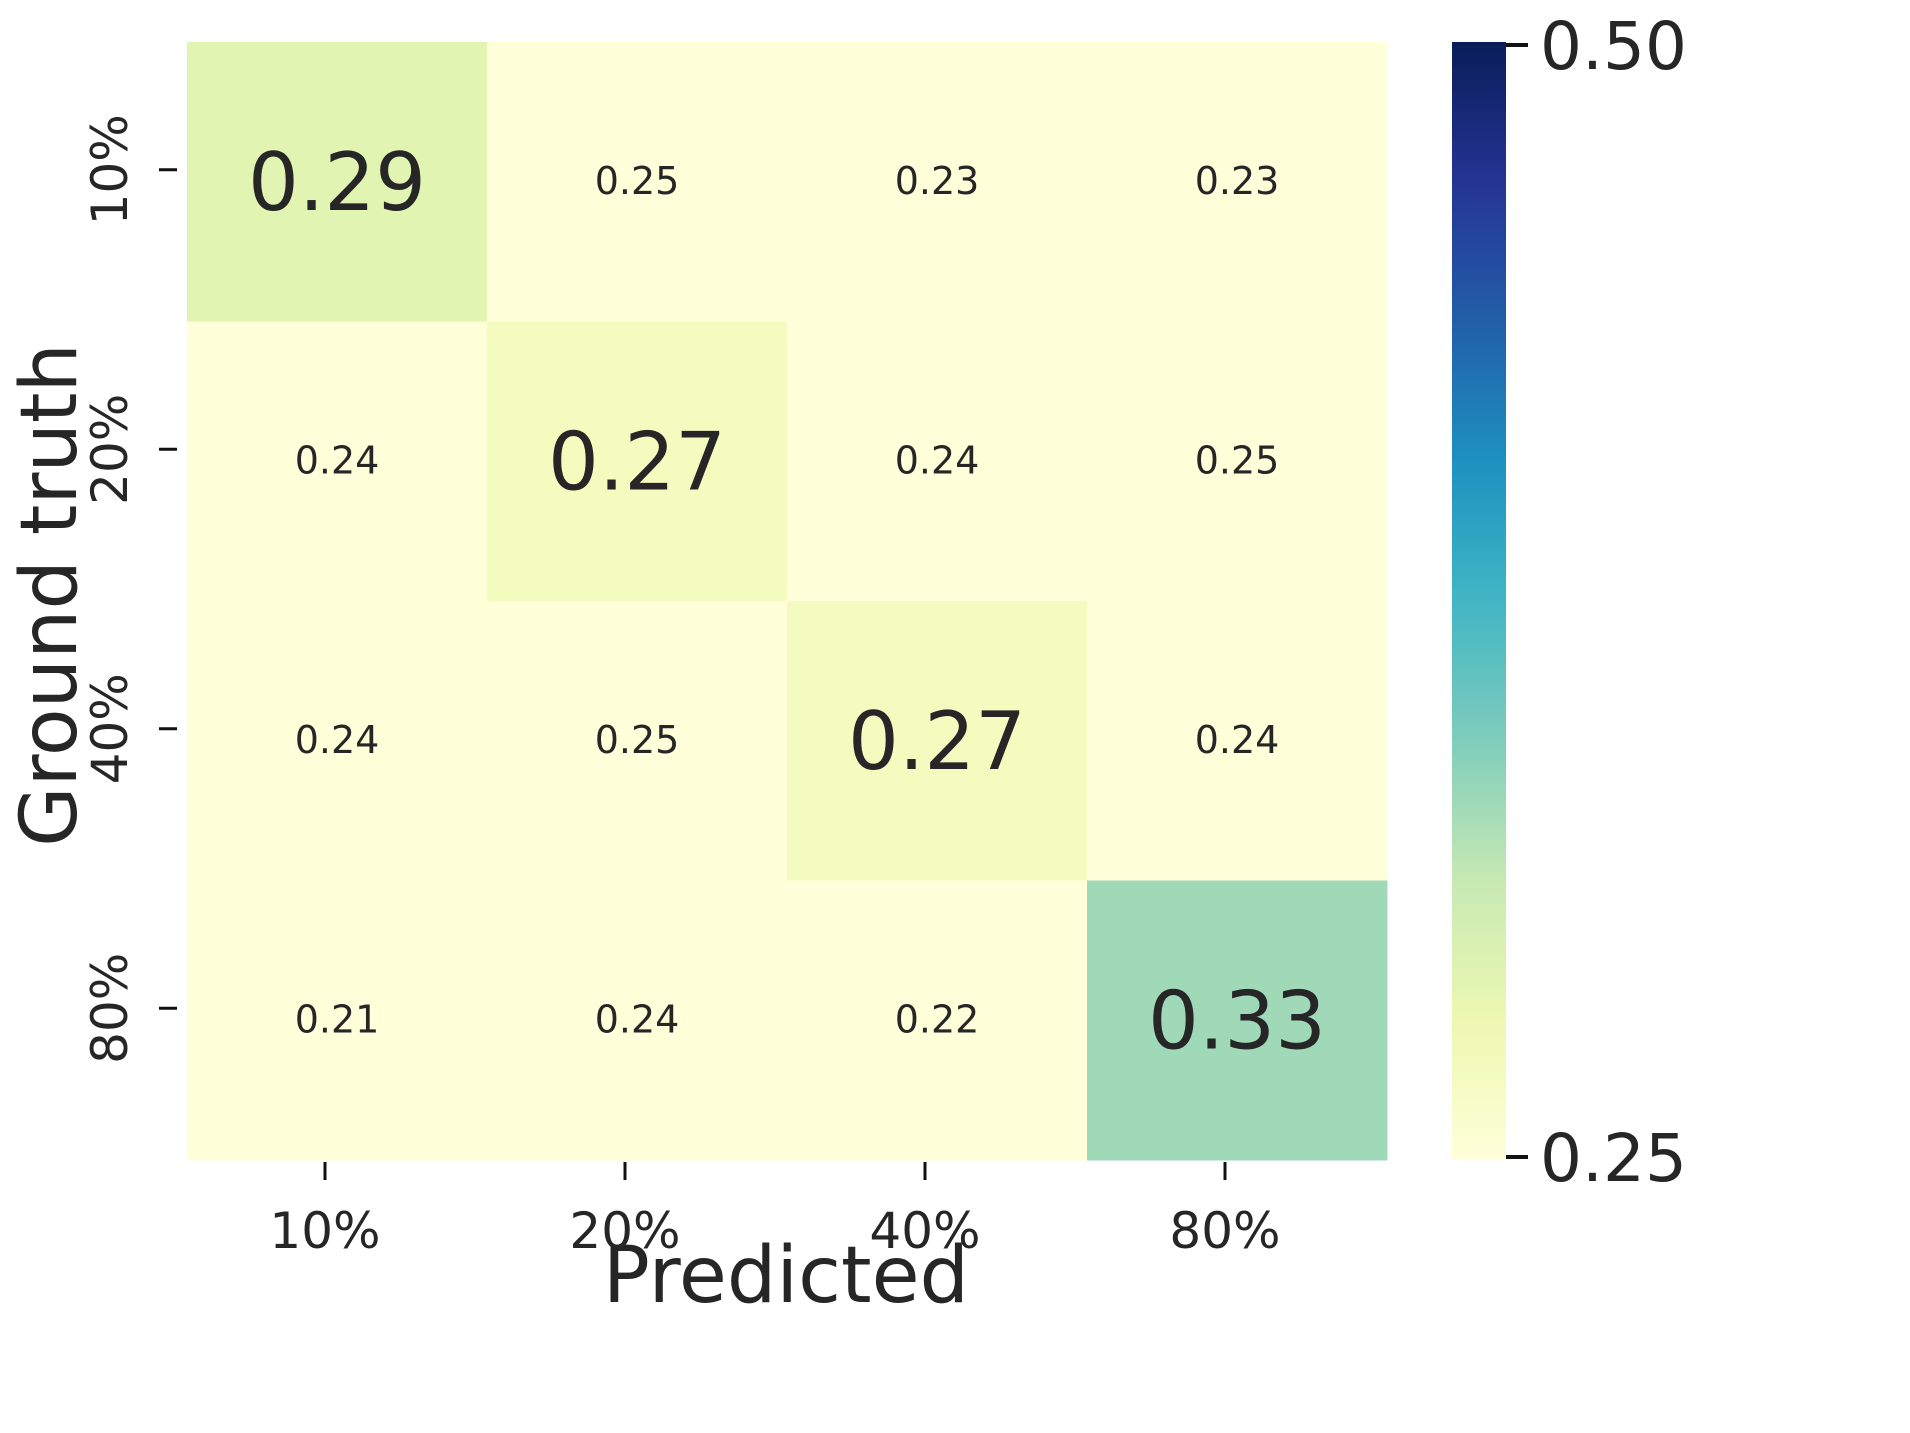  I want to click on heatmap-cell-r3-c1, so click(637, 1020).